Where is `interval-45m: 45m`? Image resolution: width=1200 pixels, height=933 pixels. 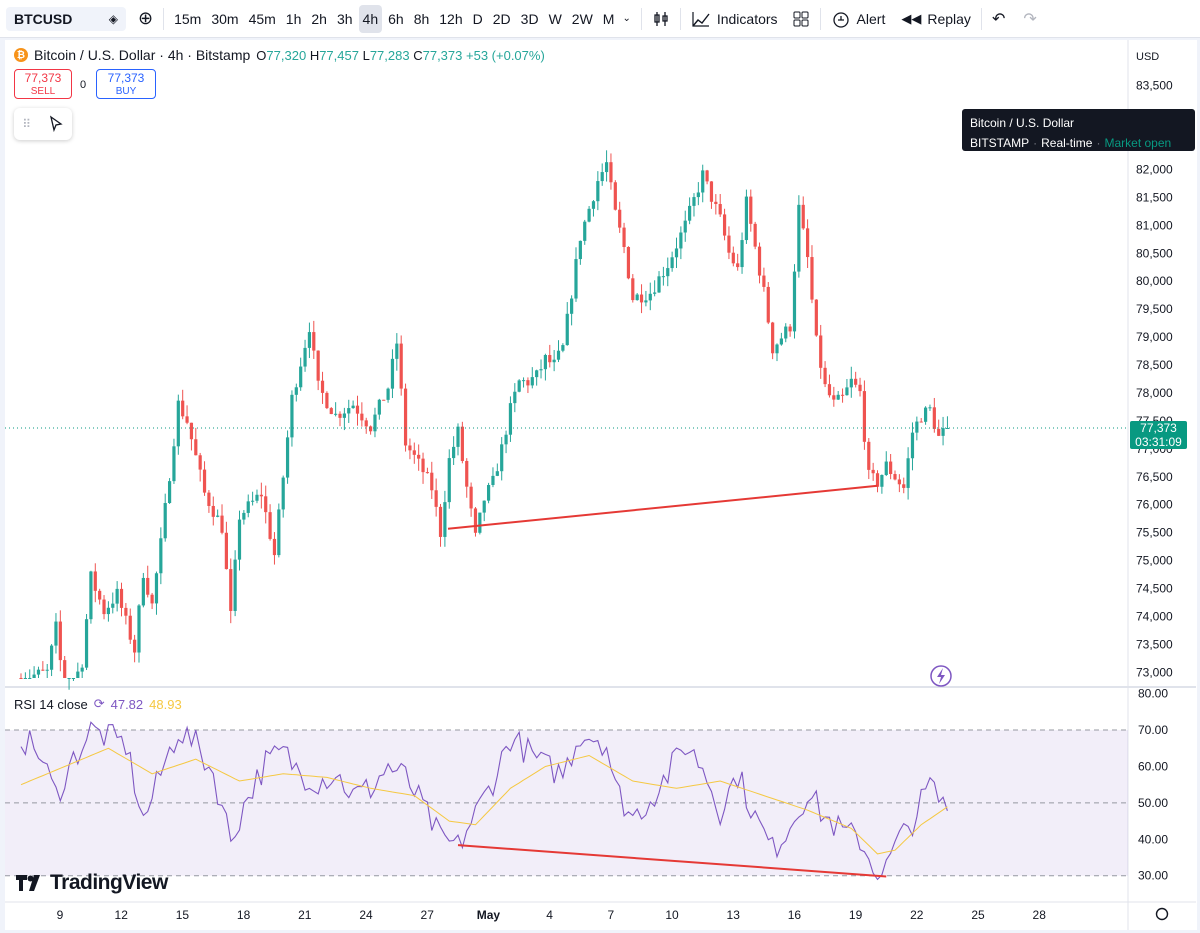
interval-45m: 45m is located at coordinates (262, 18).